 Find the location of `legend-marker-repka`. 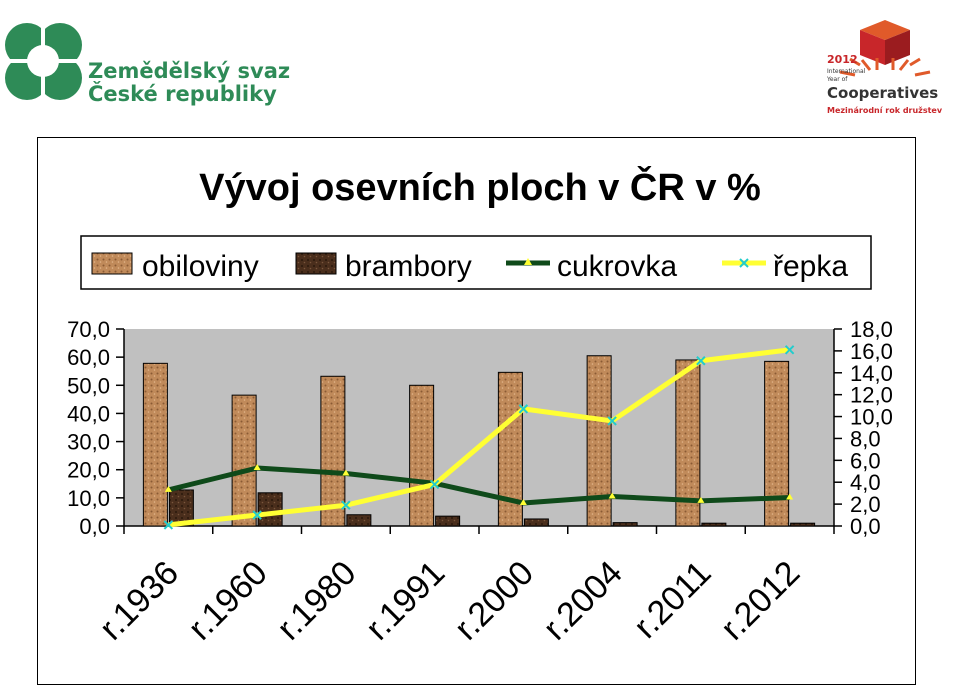

legend-marker-repka is located at coordinates (744, 263).